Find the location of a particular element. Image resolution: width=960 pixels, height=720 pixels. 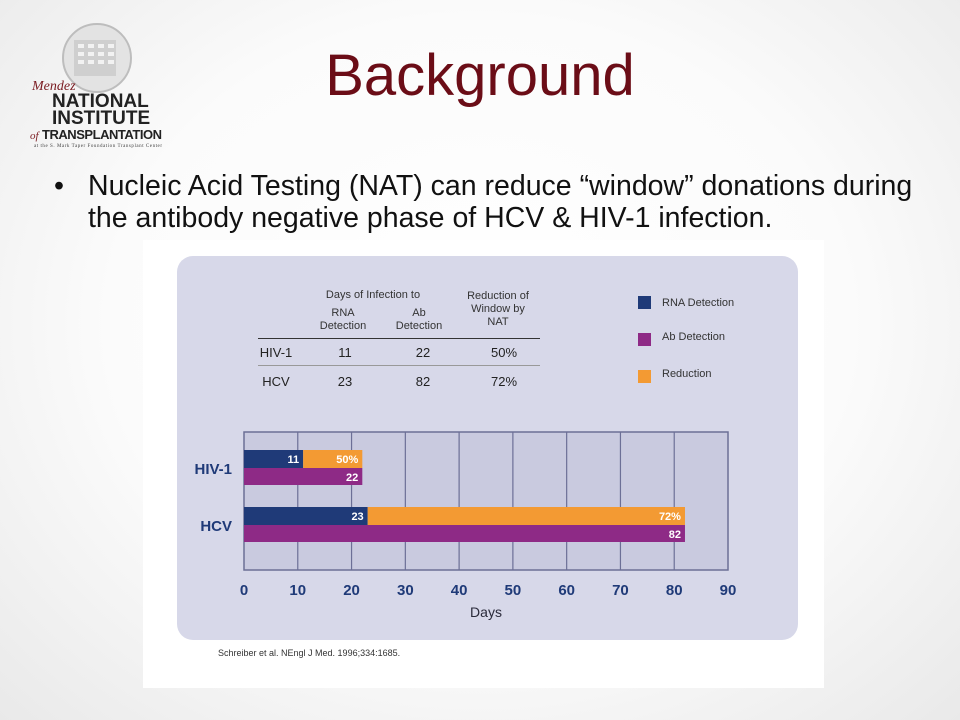

logo-text-2: NATIONAL is located at coordinates (100, 101).